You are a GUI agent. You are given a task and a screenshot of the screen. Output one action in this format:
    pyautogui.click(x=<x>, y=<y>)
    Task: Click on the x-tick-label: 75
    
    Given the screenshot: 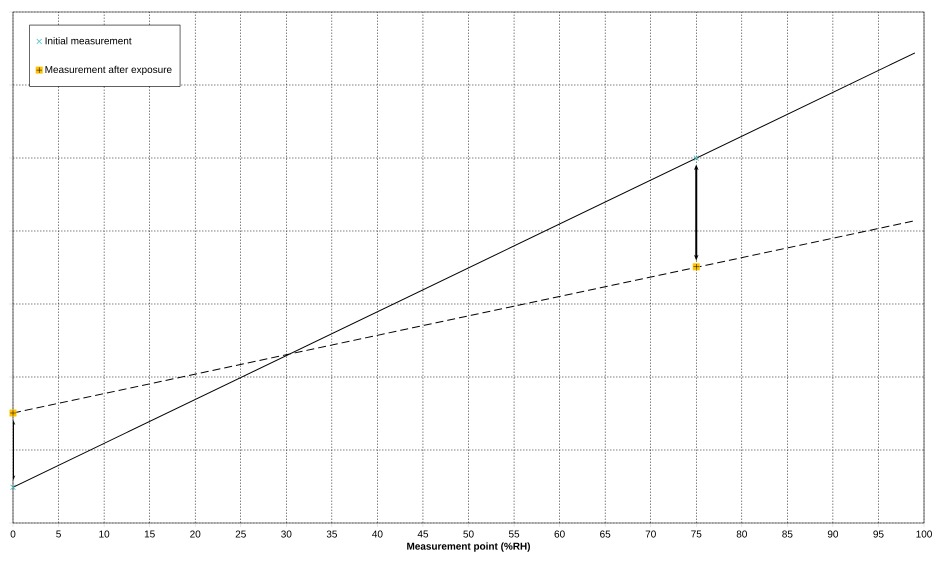 What is the action you would take?
    pyautogui.click(x=696, y=534)
    